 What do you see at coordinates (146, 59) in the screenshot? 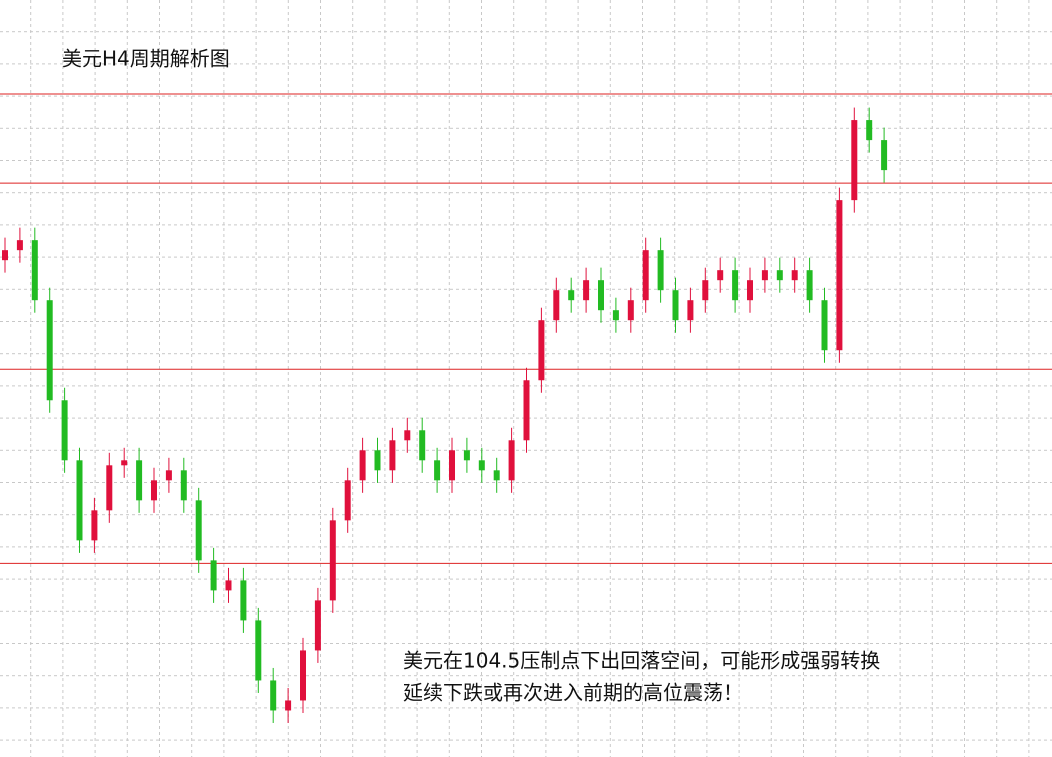
I see `chart-title: 美元H4周期解析图` at bounding box center [146, 59].